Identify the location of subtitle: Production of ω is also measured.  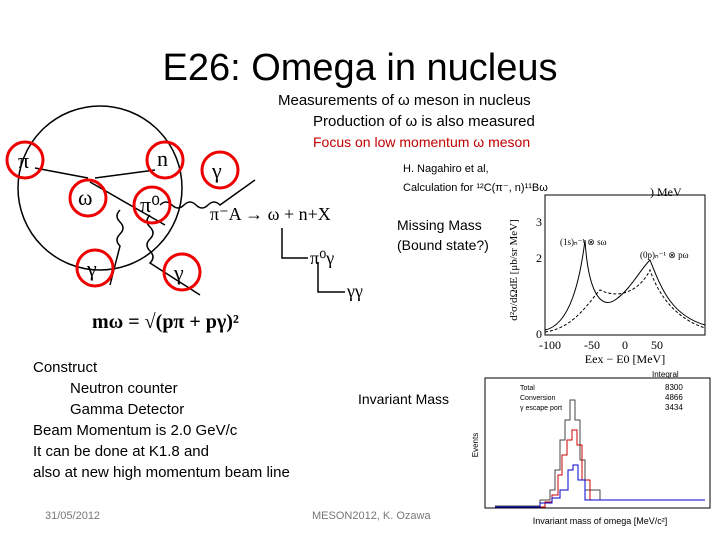
(424, 121).